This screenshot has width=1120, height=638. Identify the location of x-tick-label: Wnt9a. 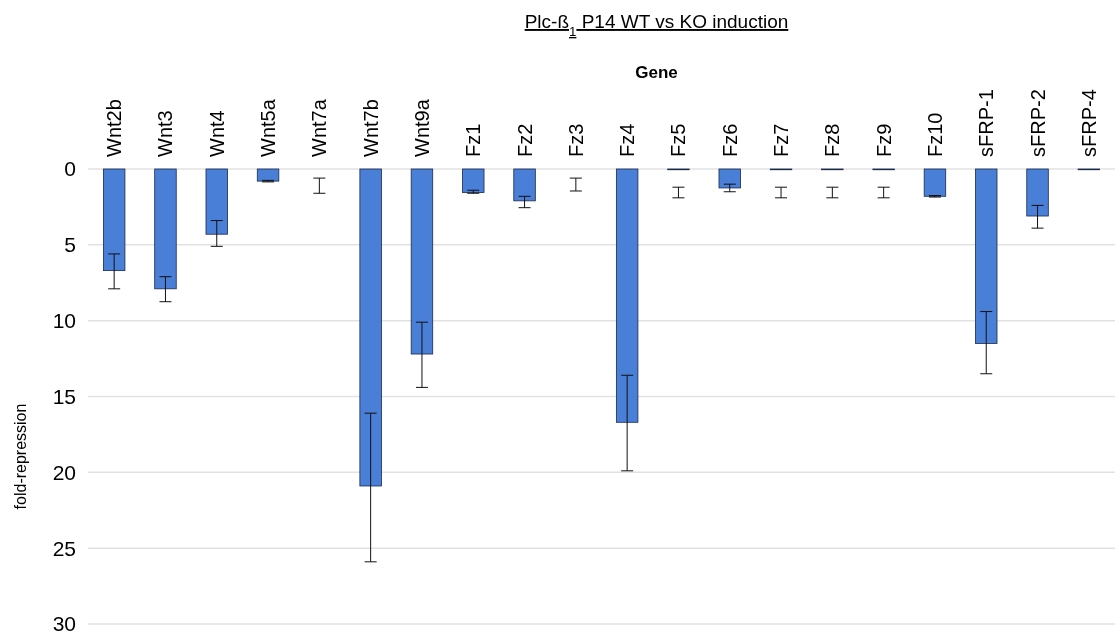
(421, 127).